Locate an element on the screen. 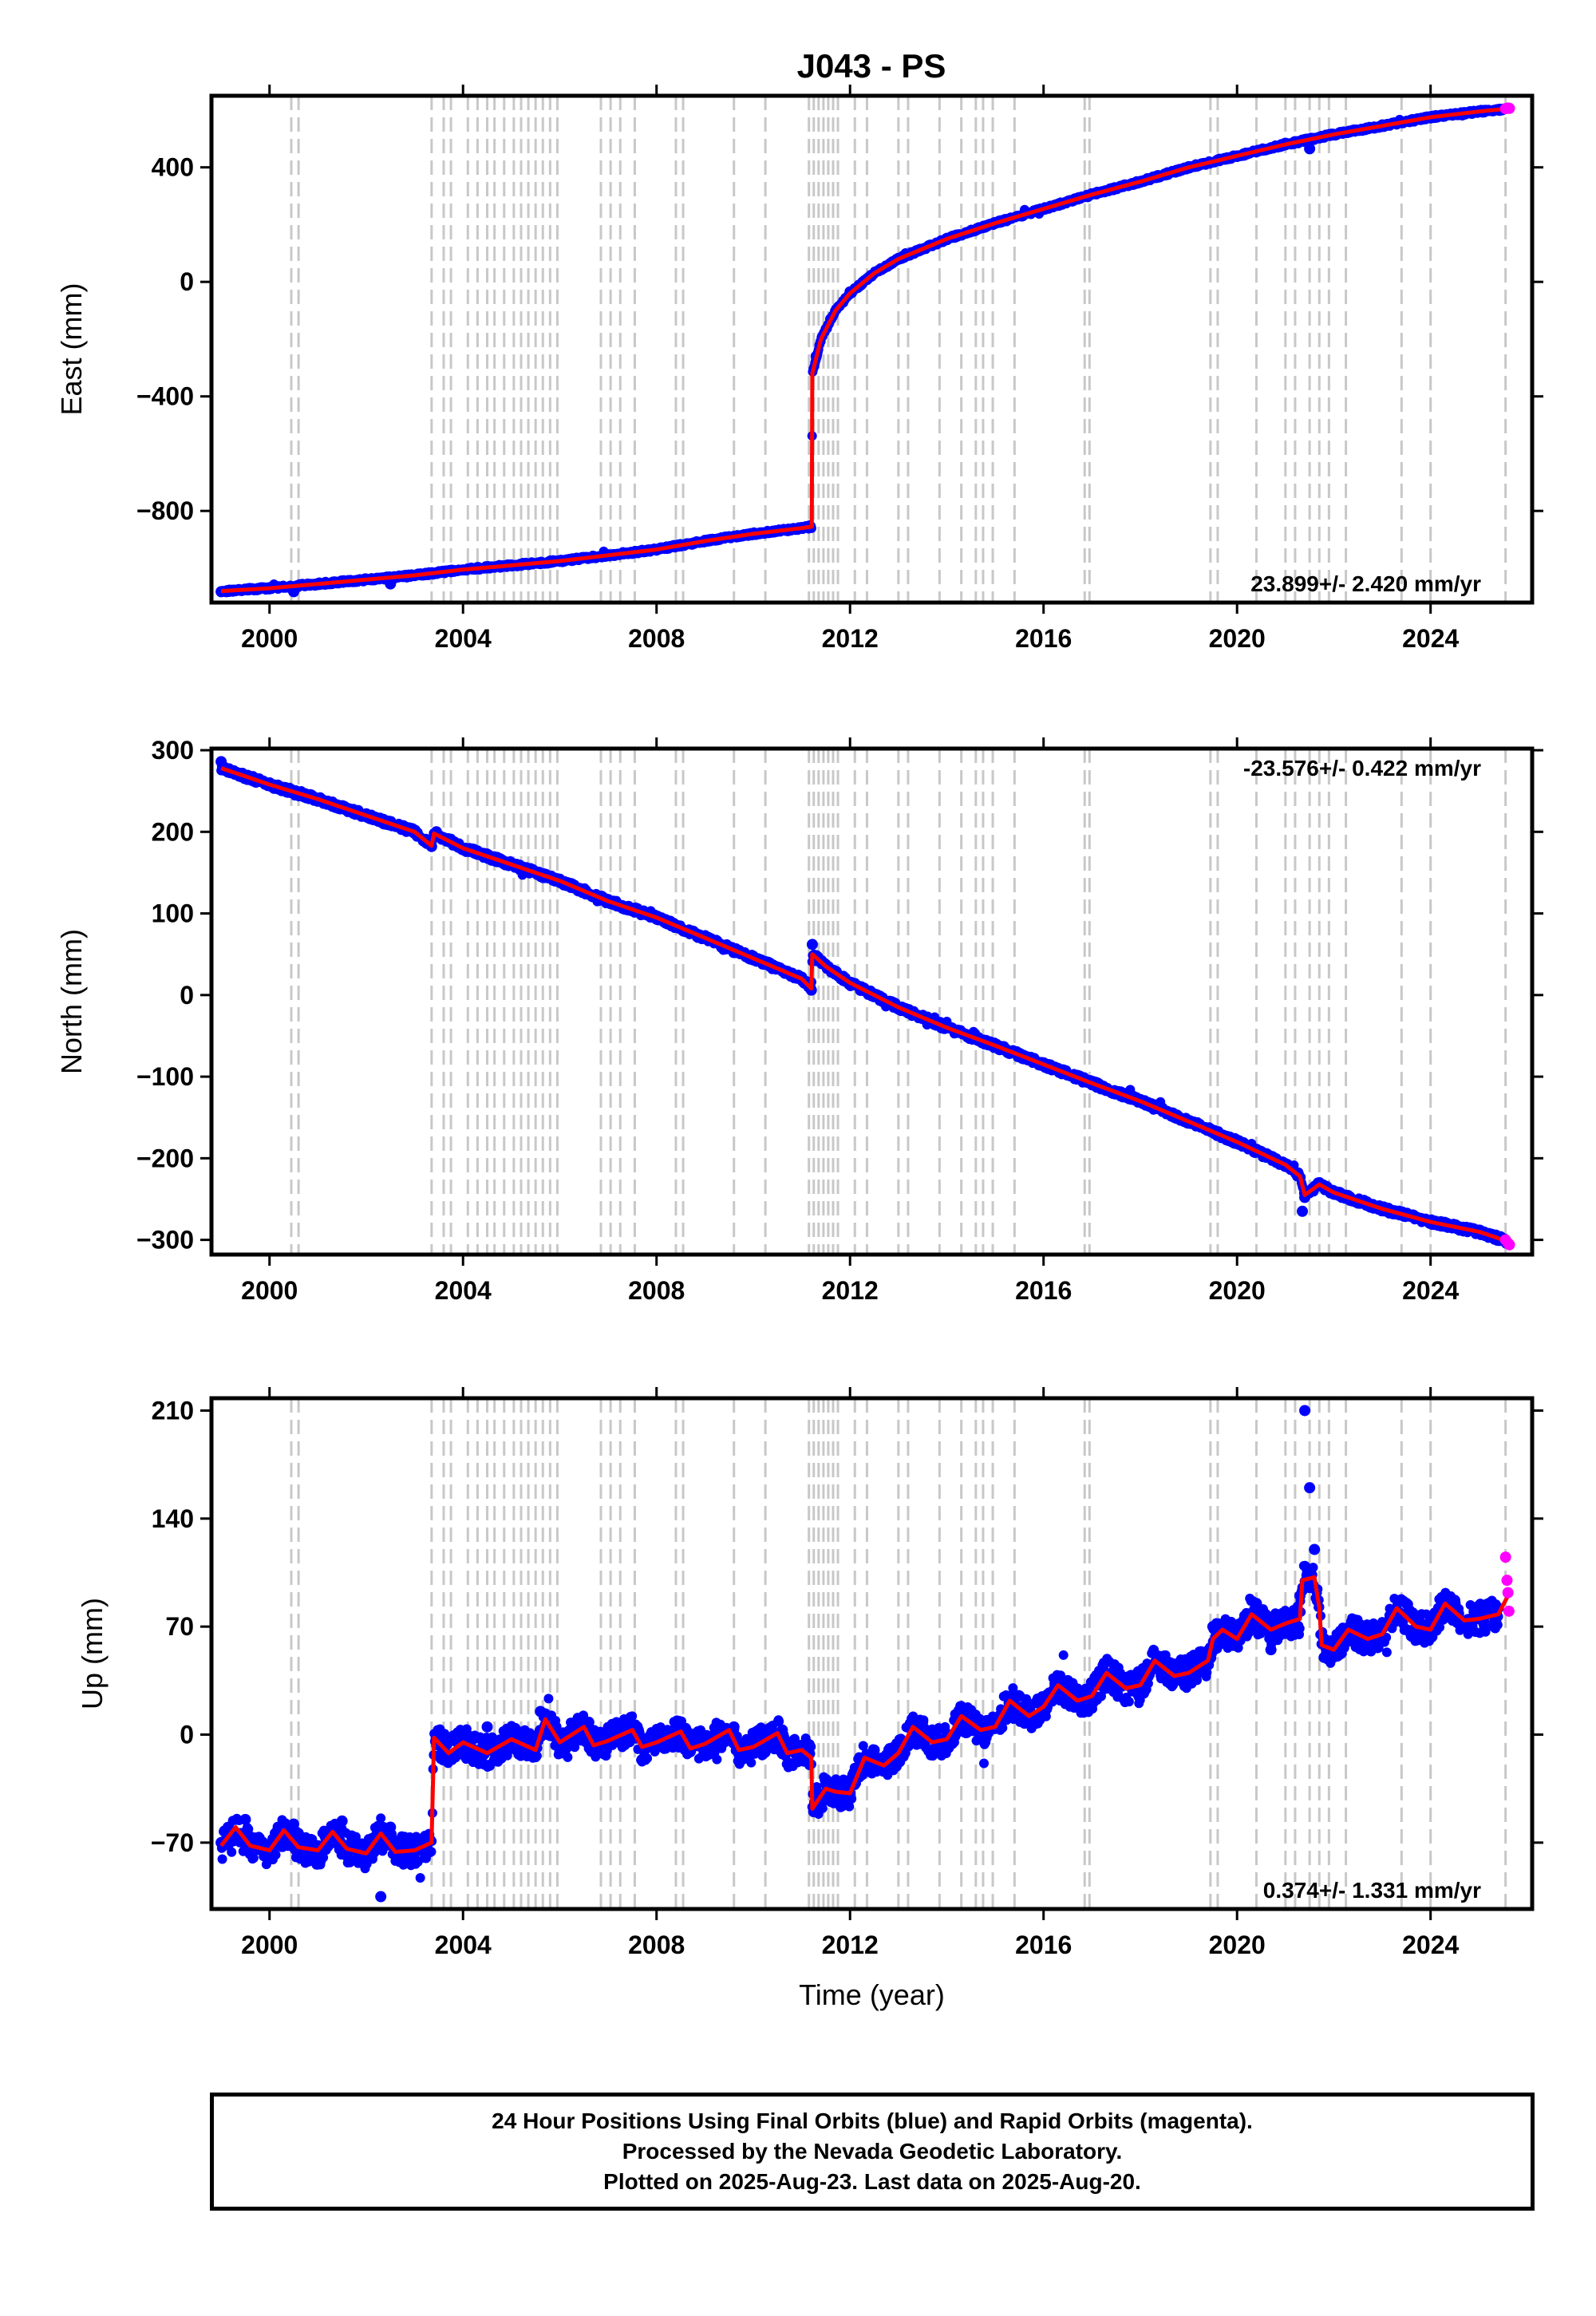  rate-label: -23.576+/- 0.422 mm/yr is located at coordinates (1362, 768).